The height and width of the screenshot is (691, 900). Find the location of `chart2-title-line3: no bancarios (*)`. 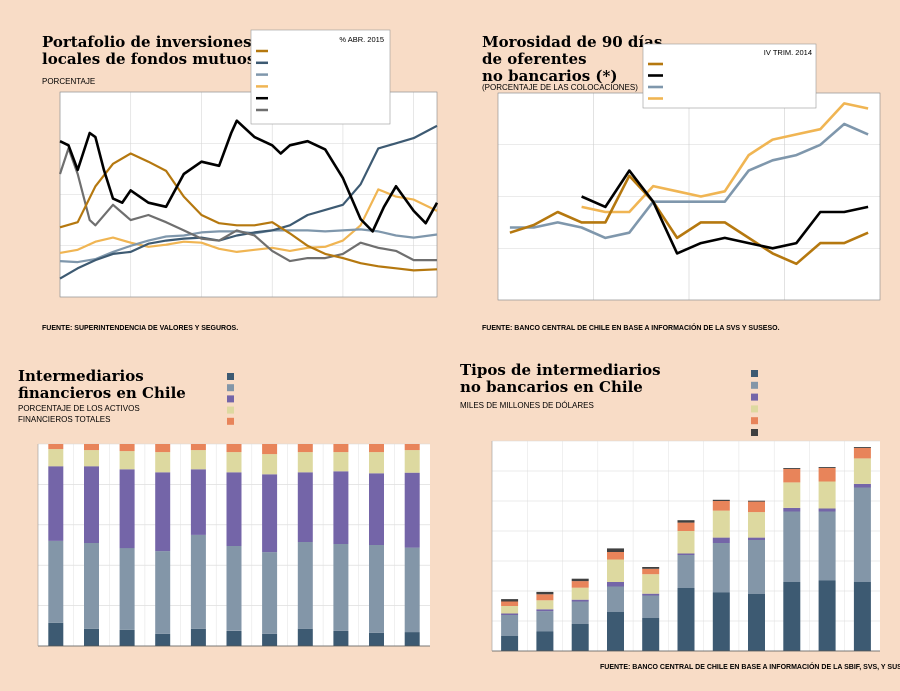

chart2-title-line3: no bancarios (*) is located at coordinates (549, 76).